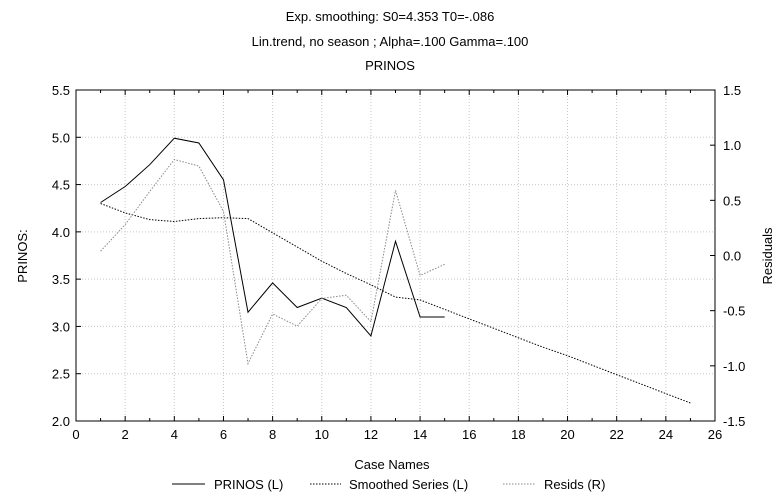 Image resolution: width=781 pixels, height=499 pixels. What do you see at coordinates (715, 434) in the screenshot?
I see `x-tick-label: 26` at bounding box center [715, 434].